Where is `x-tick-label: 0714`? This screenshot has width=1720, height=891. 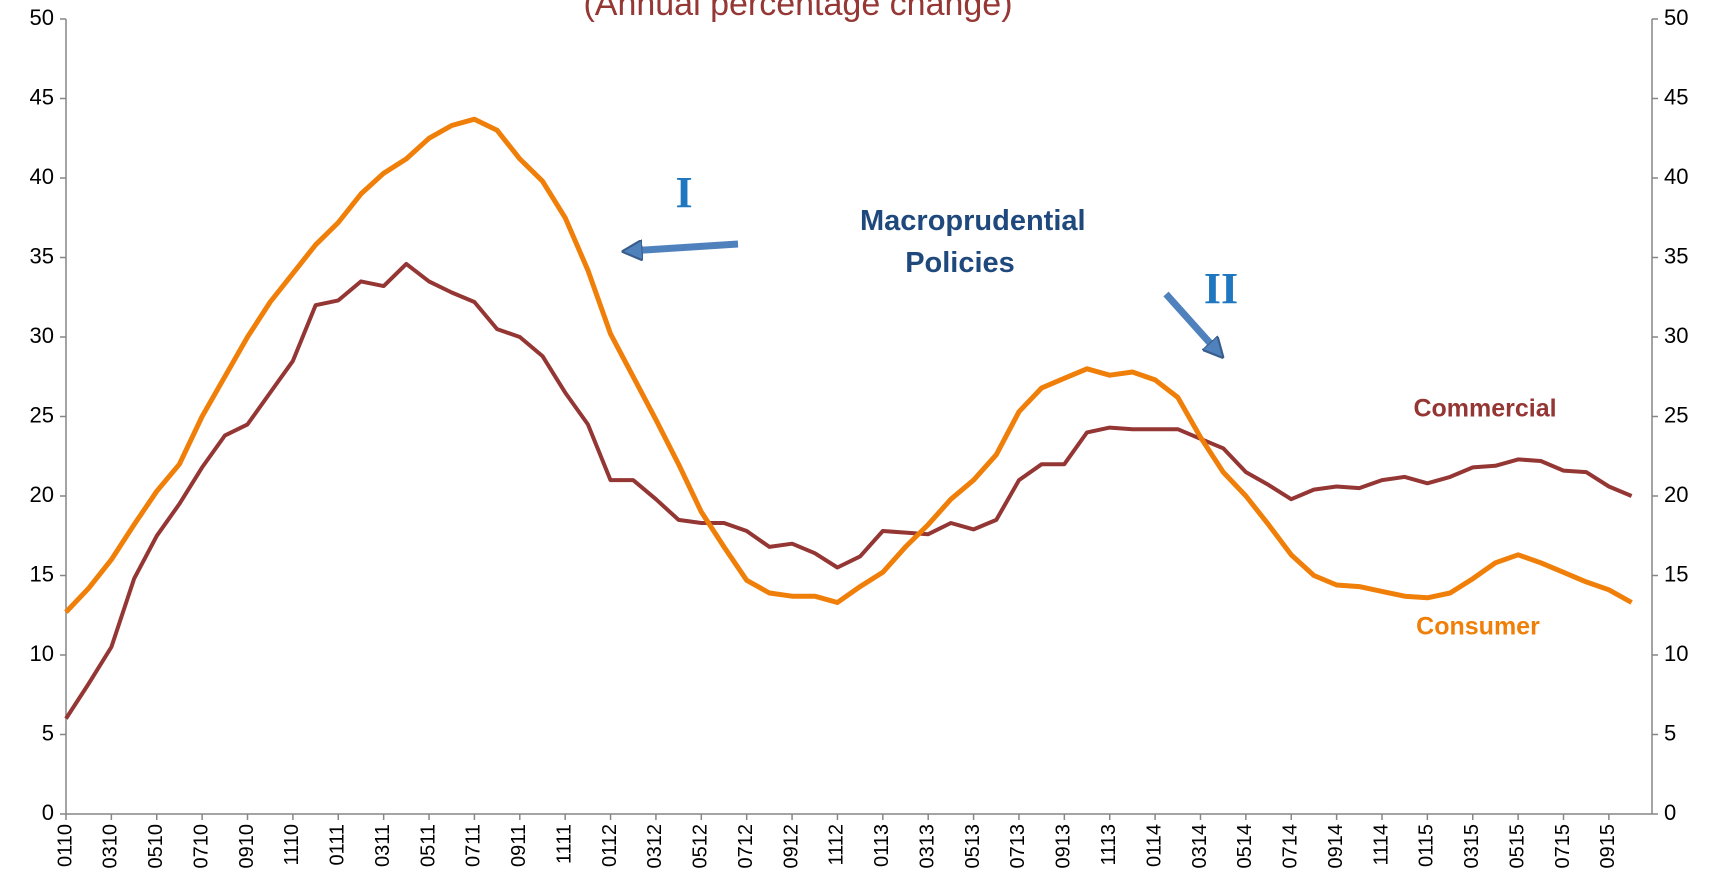 x-tick-label: 0714 is located at coordinates (1291, 846).